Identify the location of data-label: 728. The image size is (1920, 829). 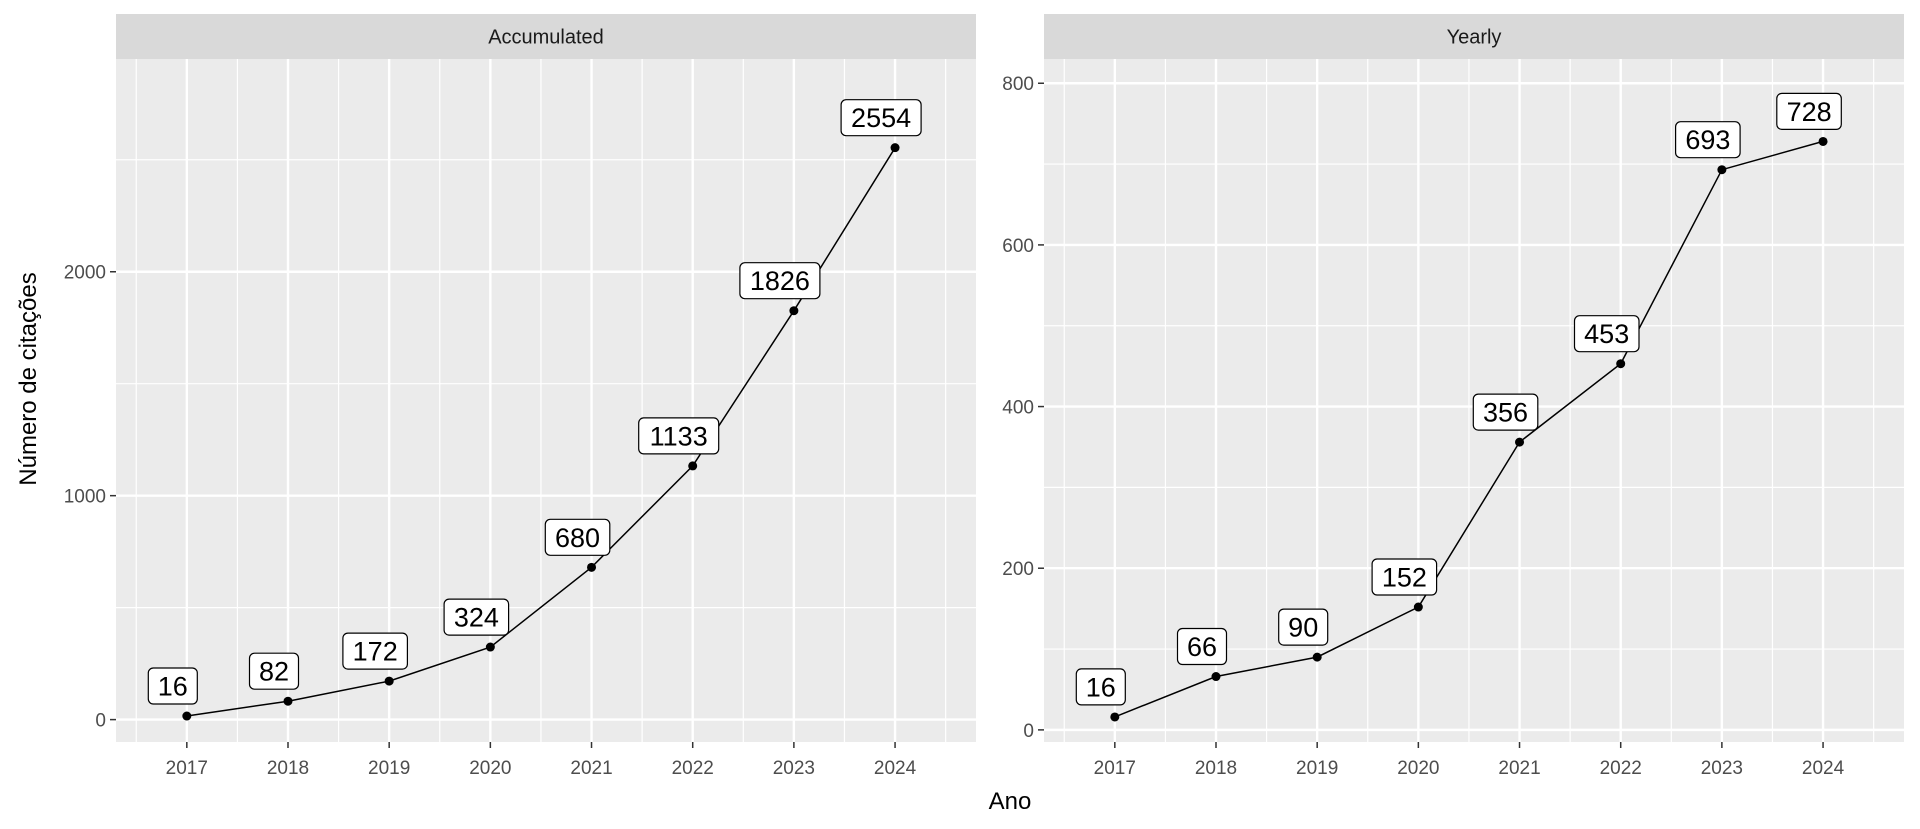
(1809, 112).